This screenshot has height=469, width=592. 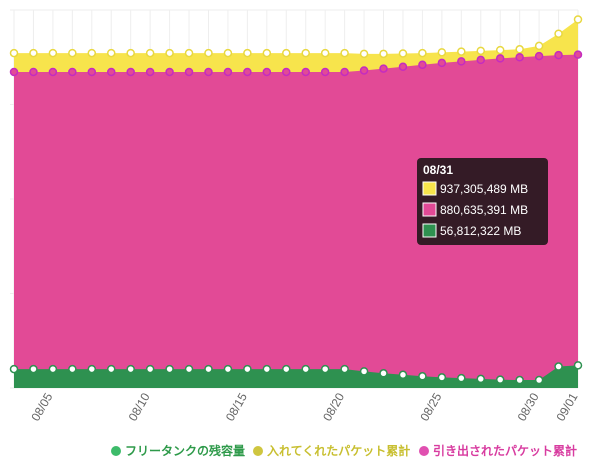 What do you see at coordinates (41, 406) in the screenshot?
I see `x-tick-label: 08/05` at bounding box center [41, 406].